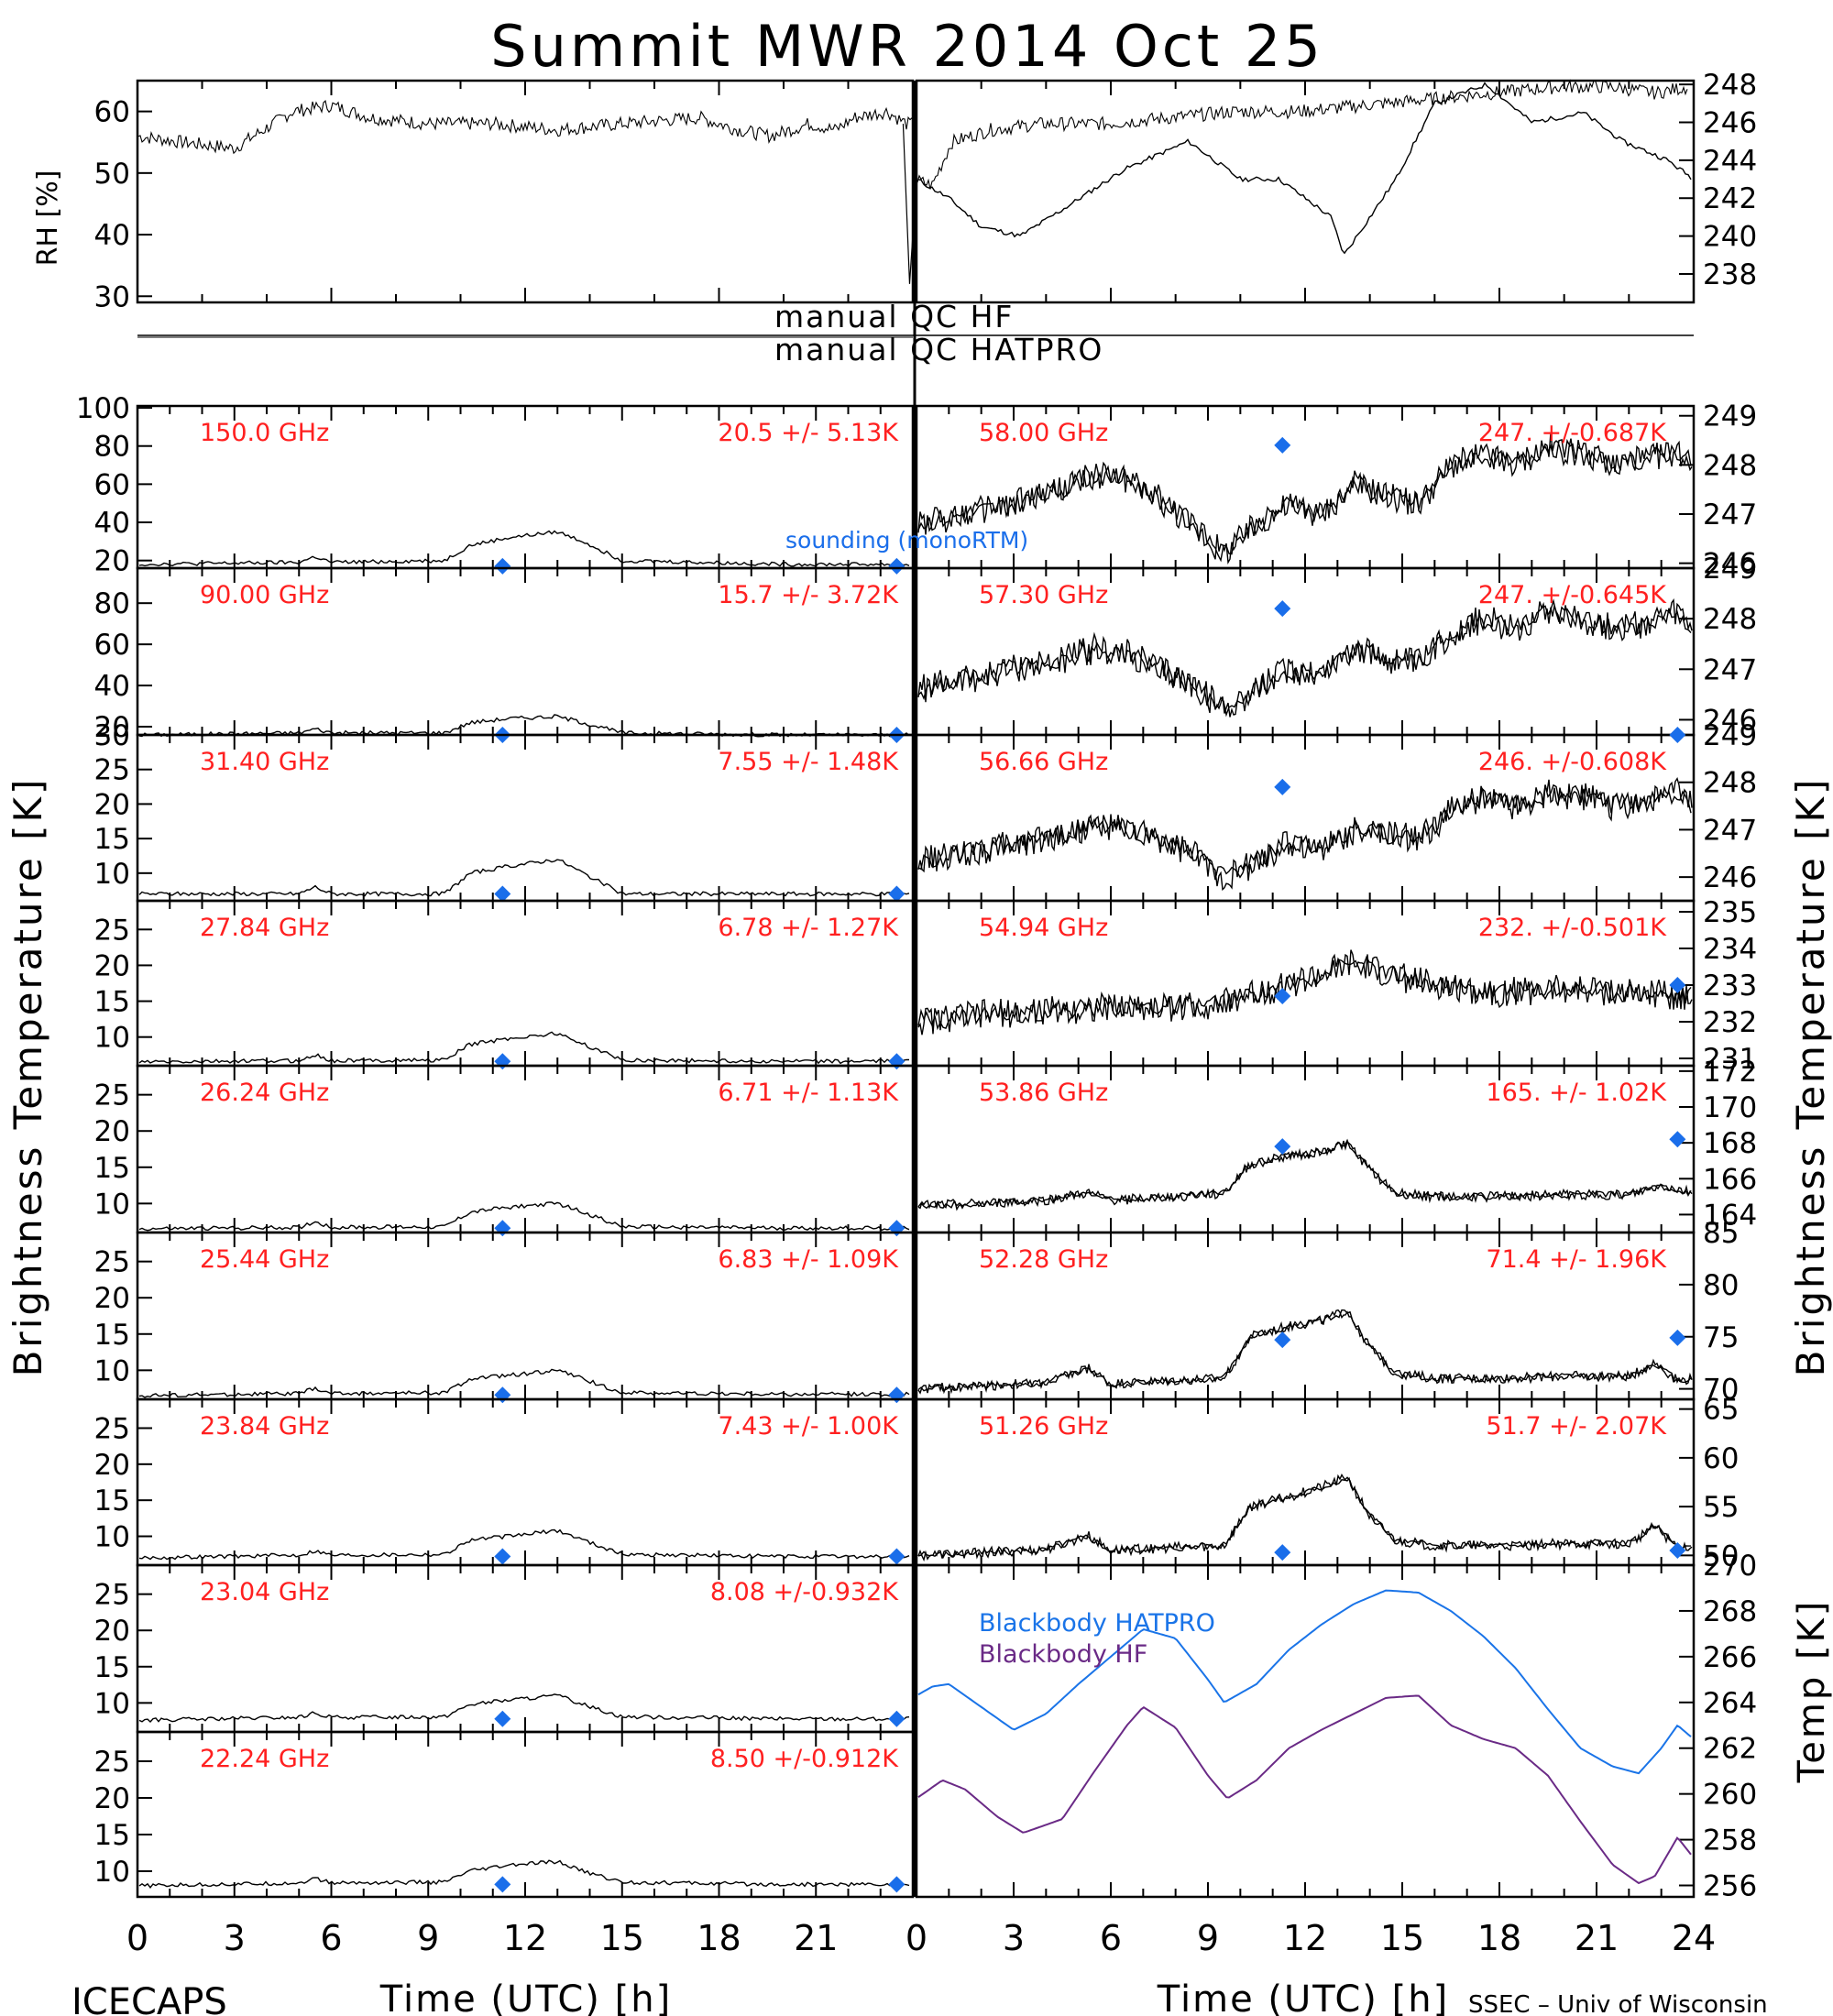  I want to click on y-tick-label: 234, so click(1730, 949).